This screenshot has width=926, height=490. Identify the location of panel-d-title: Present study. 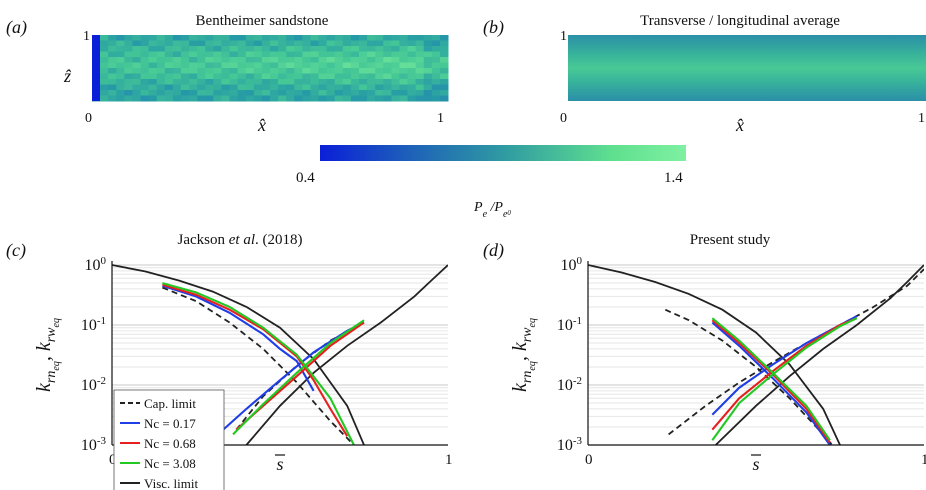
(730, 240).